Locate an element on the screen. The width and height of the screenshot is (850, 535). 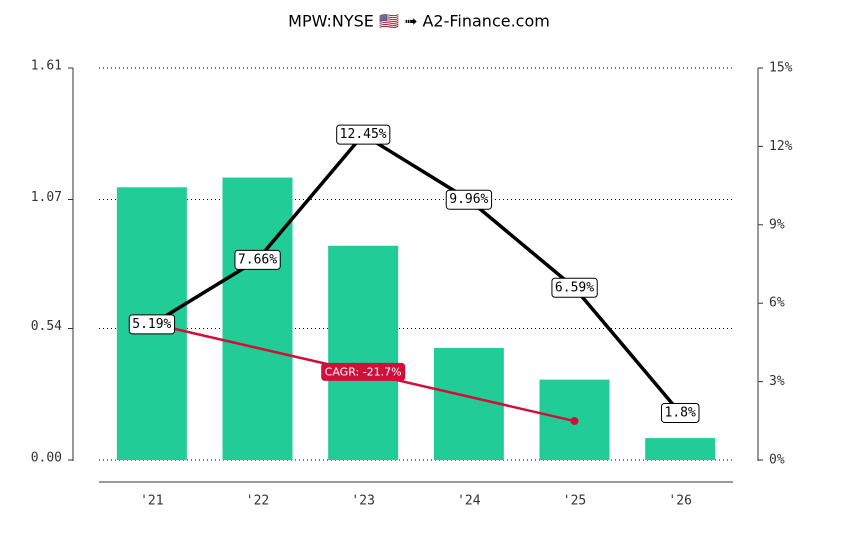
y2-tick-label: 9% is located at coordinates (777, 224).